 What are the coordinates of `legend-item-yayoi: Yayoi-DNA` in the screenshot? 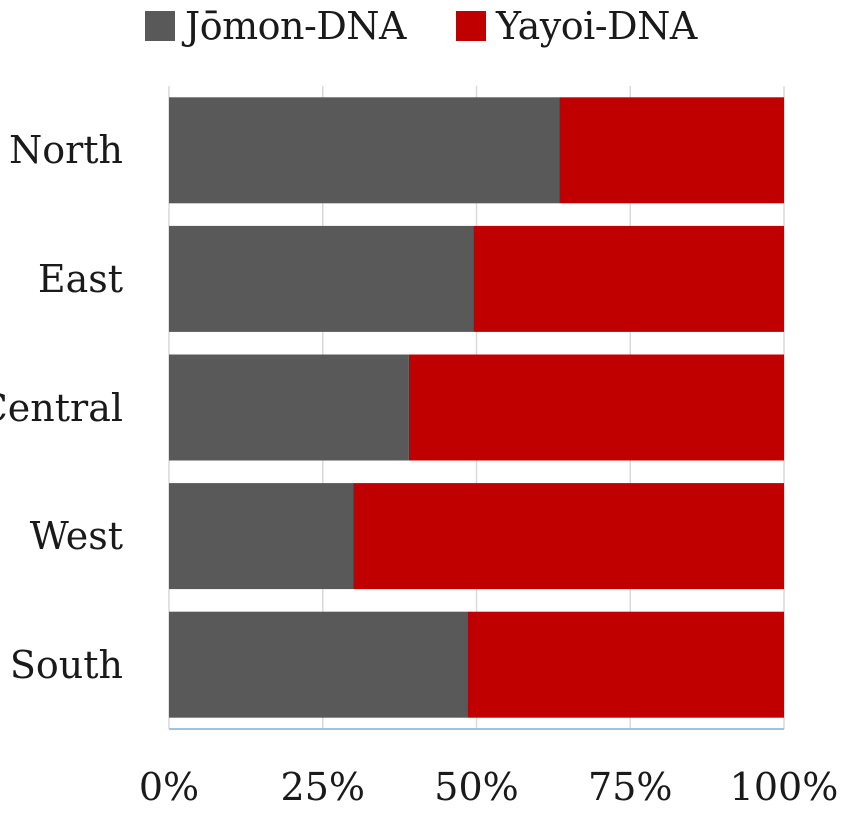 It's located at (576, 26).